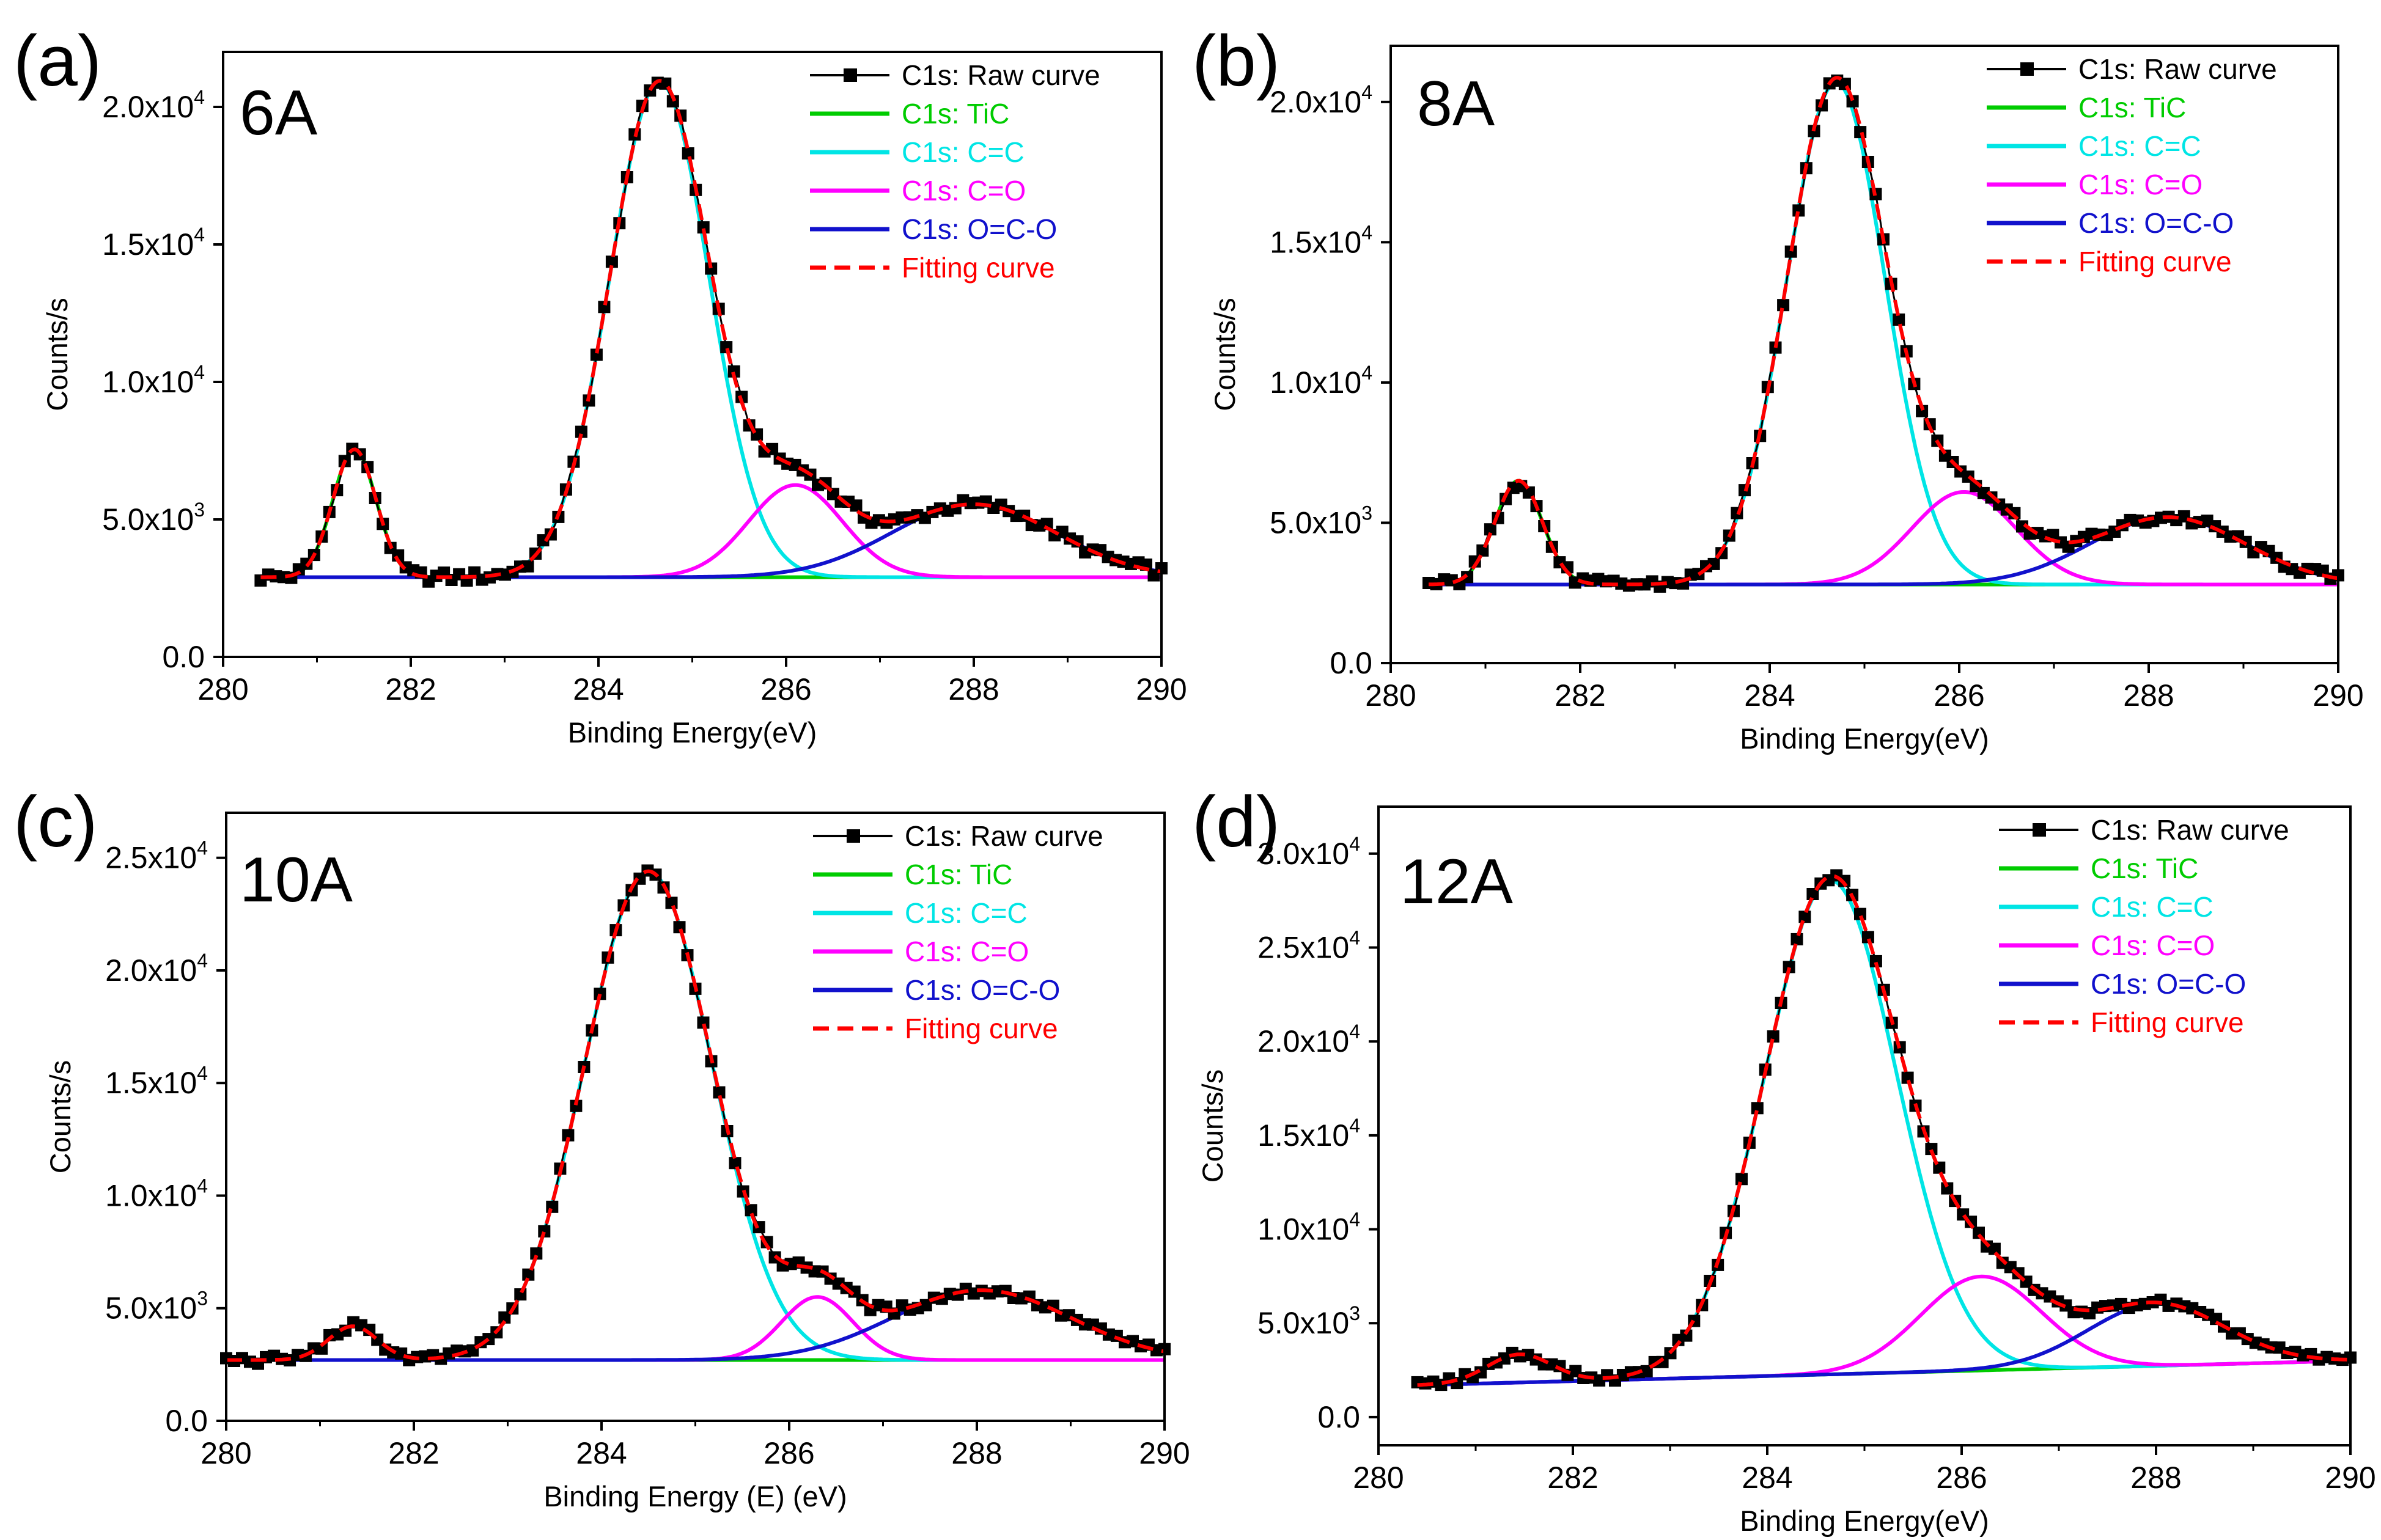 This screenshot has width=2381, height=1540. I want to click on panel-letter: (b), so click(1236, 61).